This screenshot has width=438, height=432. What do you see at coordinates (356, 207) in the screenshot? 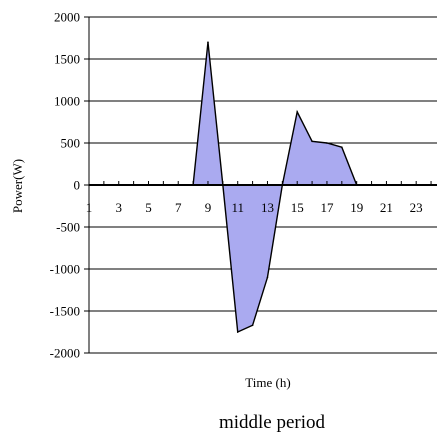
I see `x-tick-label: 19` at bounding box center [356, 207].